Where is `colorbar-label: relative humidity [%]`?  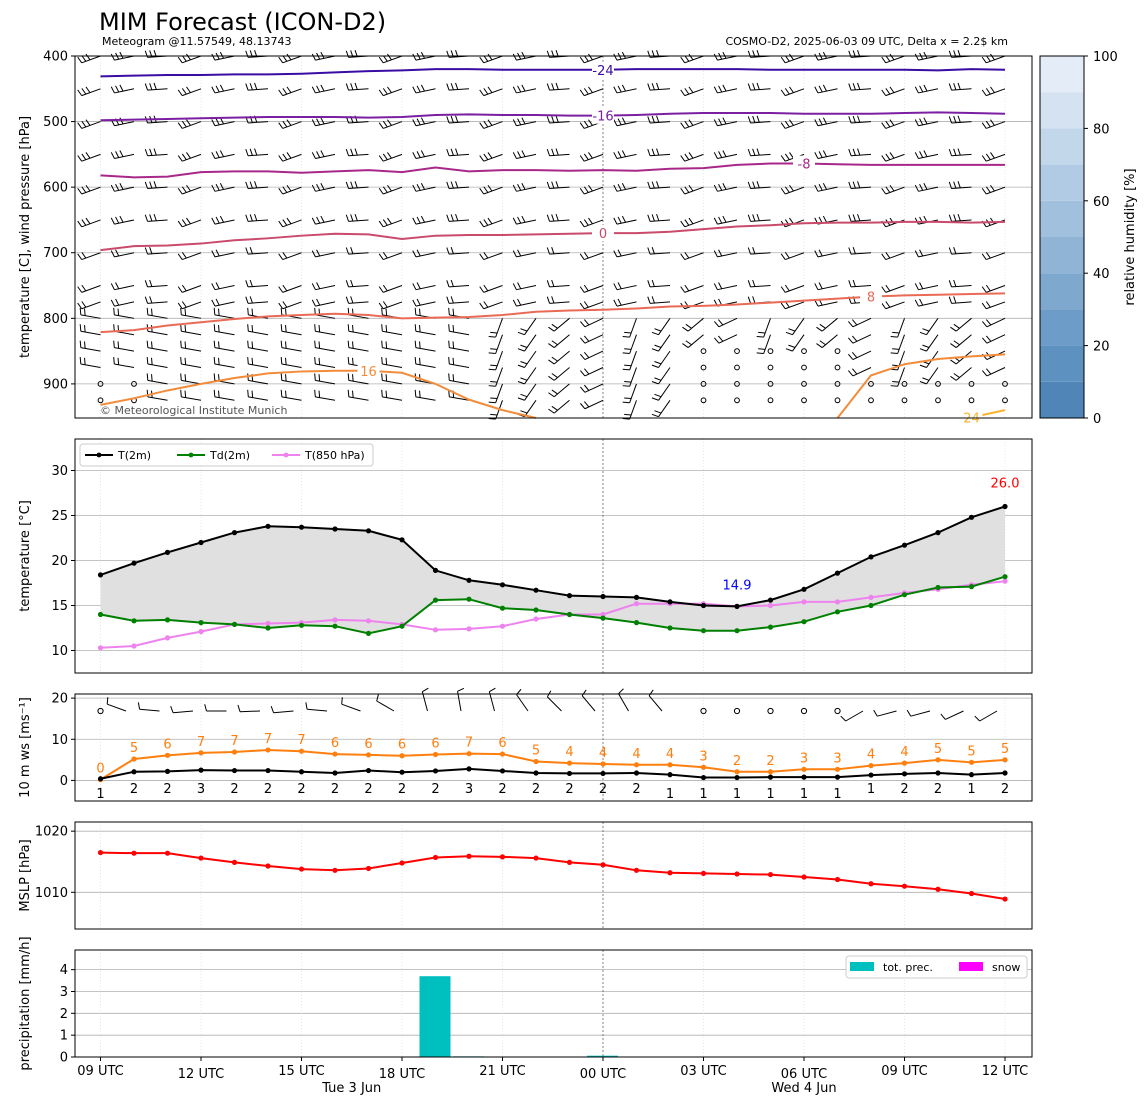
colorbar-label: relative humidity [%] is located at coordinates (1130, 236).